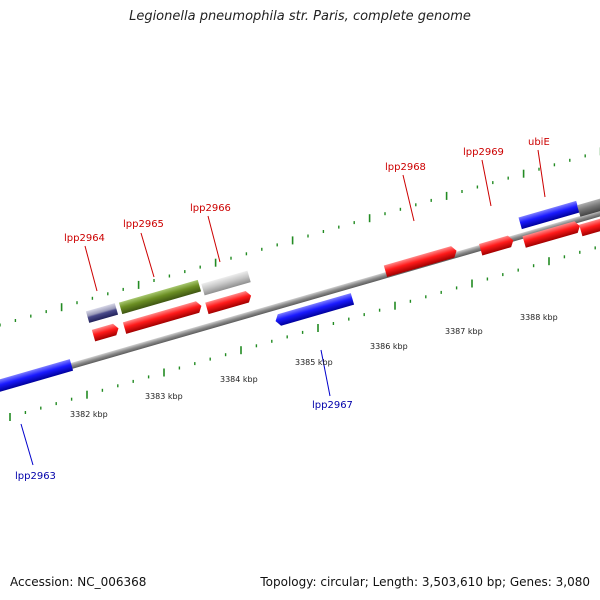 This screenshot has height=600, width=600. What do you see at coordinates (405, 167) in the screenshot?
I see `gene-label-lpp2968: lpp2968` at bounding box center [405, 167].